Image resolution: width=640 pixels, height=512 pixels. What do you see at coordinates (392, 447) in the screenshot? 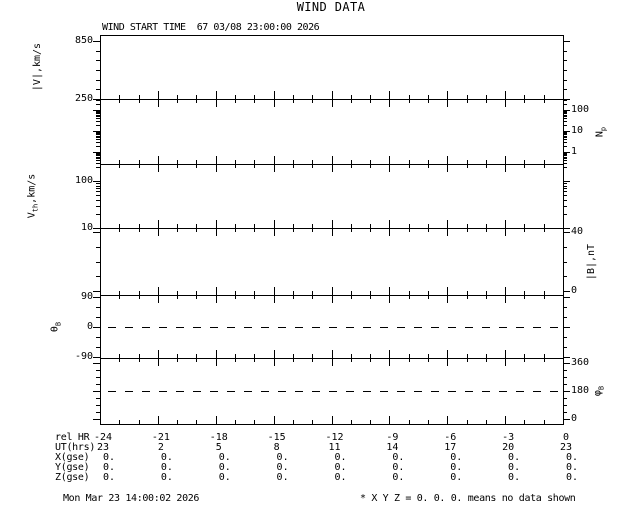
I see `table-cell: 14` at bounding box center [392, 447].